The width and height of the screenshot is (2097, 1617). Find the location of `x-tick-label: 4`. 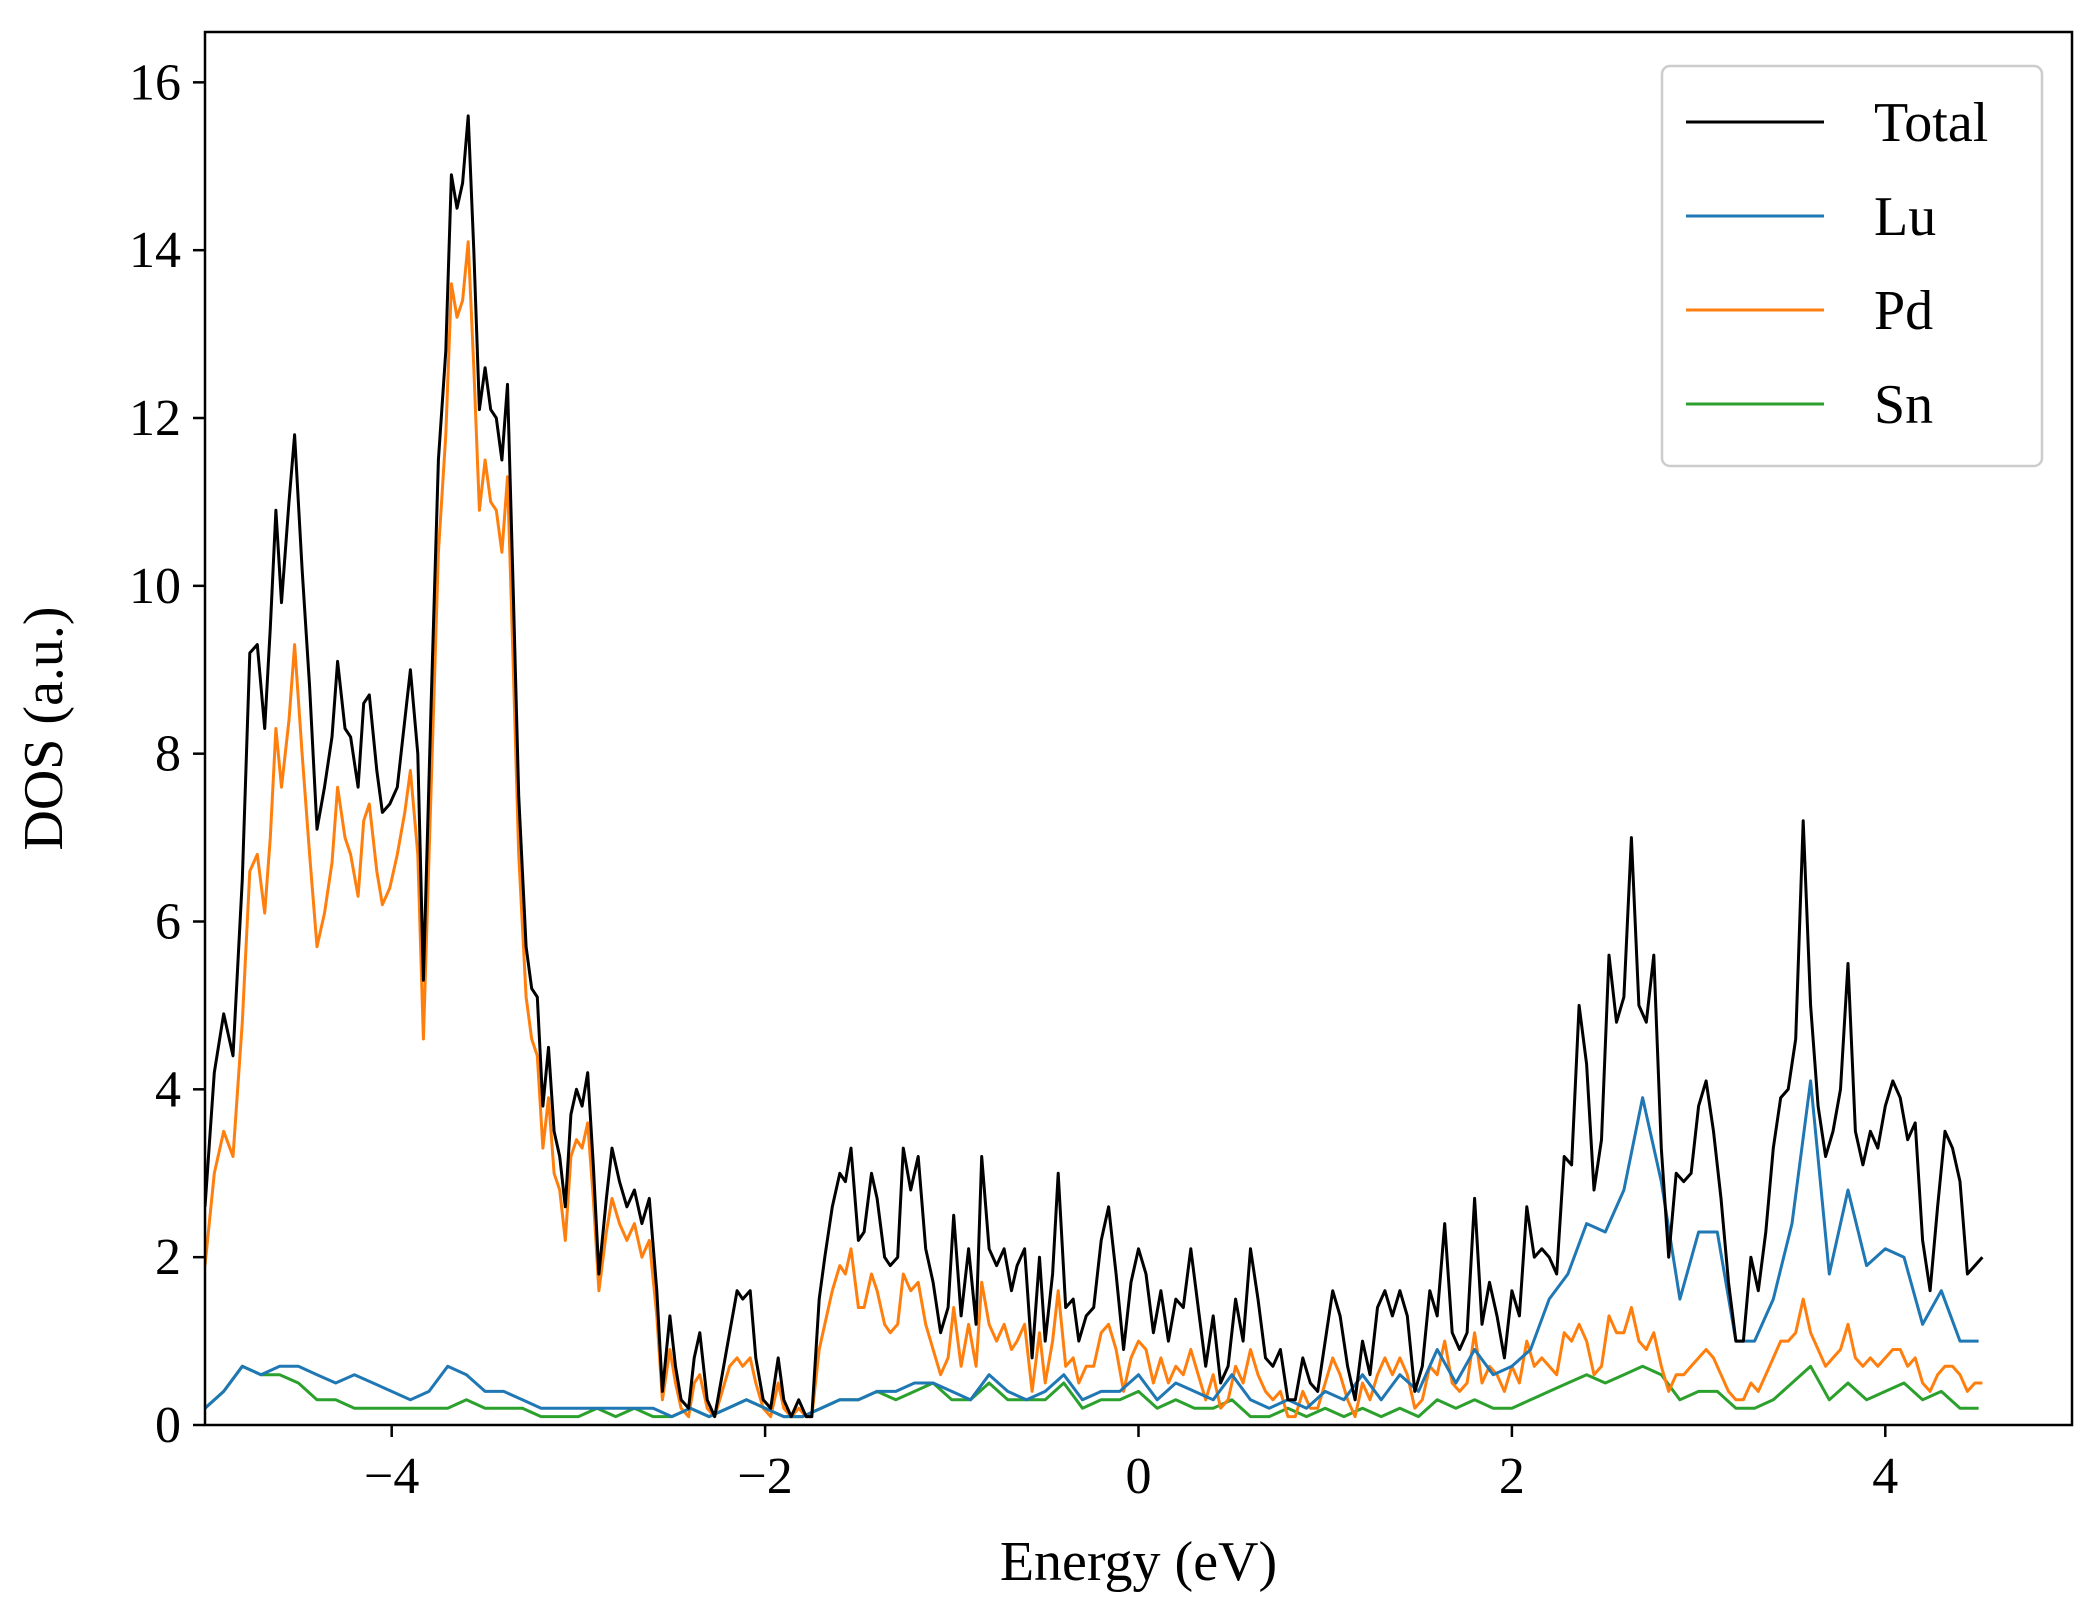

x-tick-label: 4 is located at coordinates (1885, 1476).